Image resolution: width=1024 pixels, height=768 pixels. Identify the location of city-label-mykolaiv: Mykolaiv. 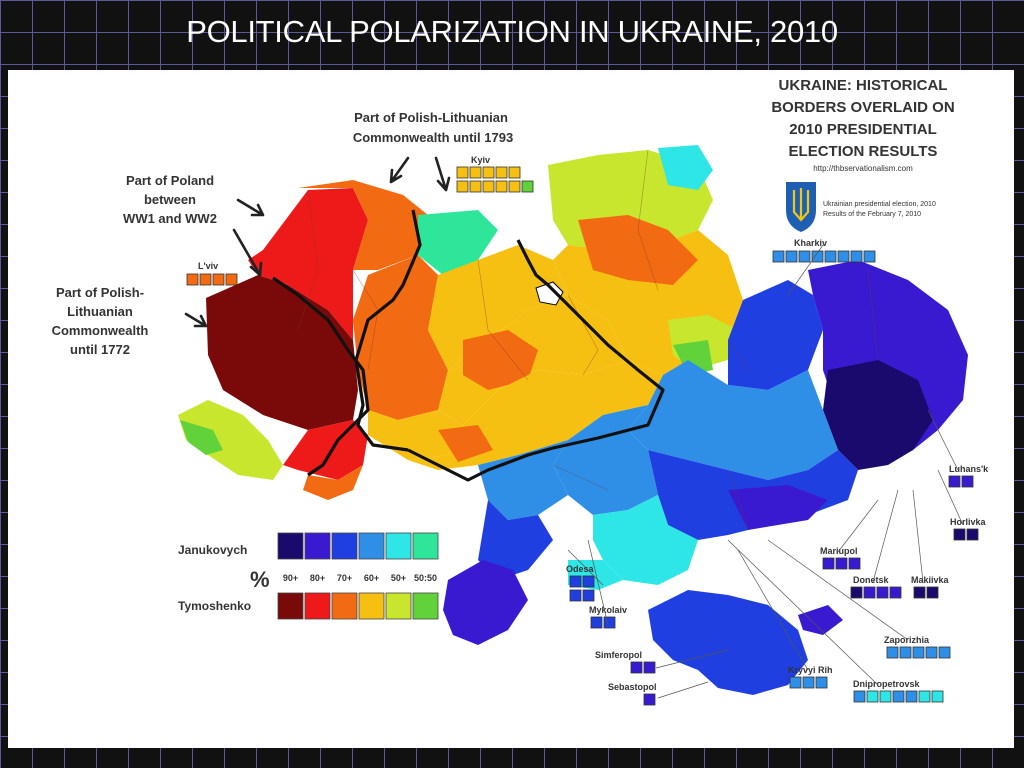
(608, 610).